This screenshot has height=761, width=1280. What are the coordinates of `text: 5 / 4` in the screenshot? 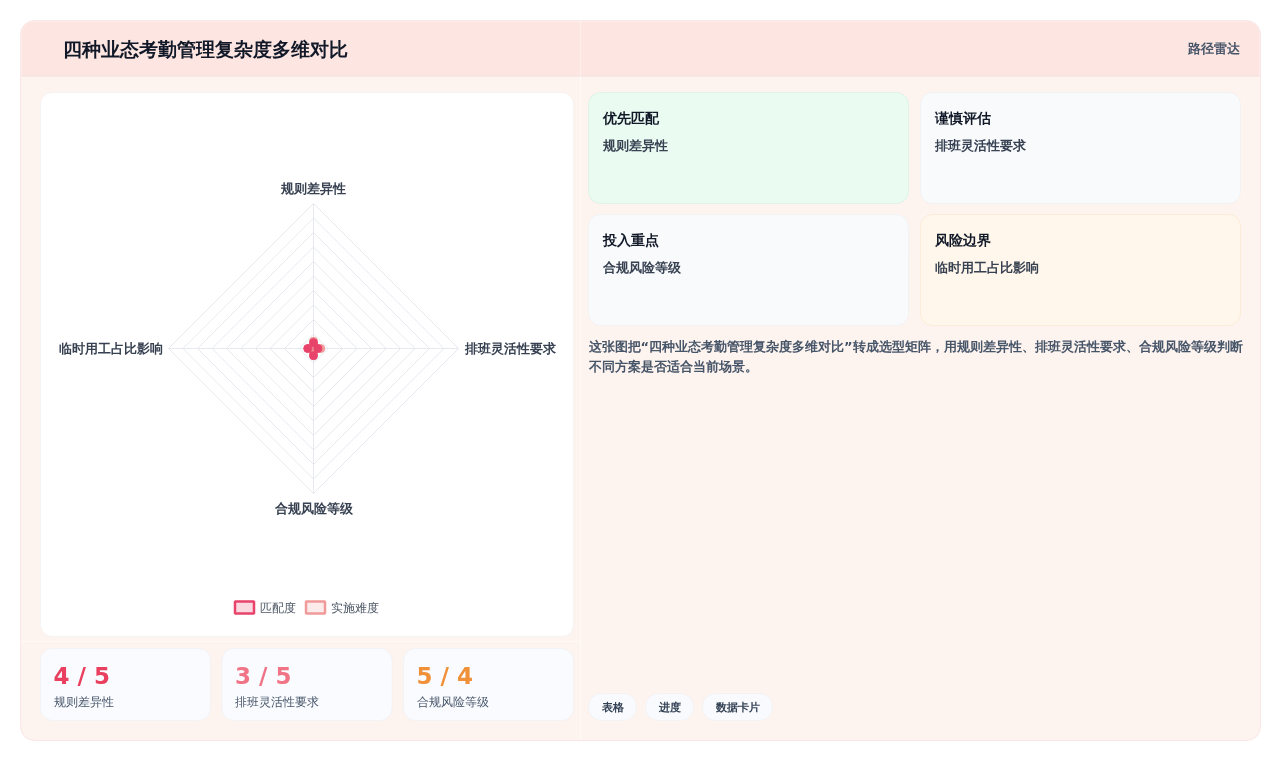 It's located at (444, 675).